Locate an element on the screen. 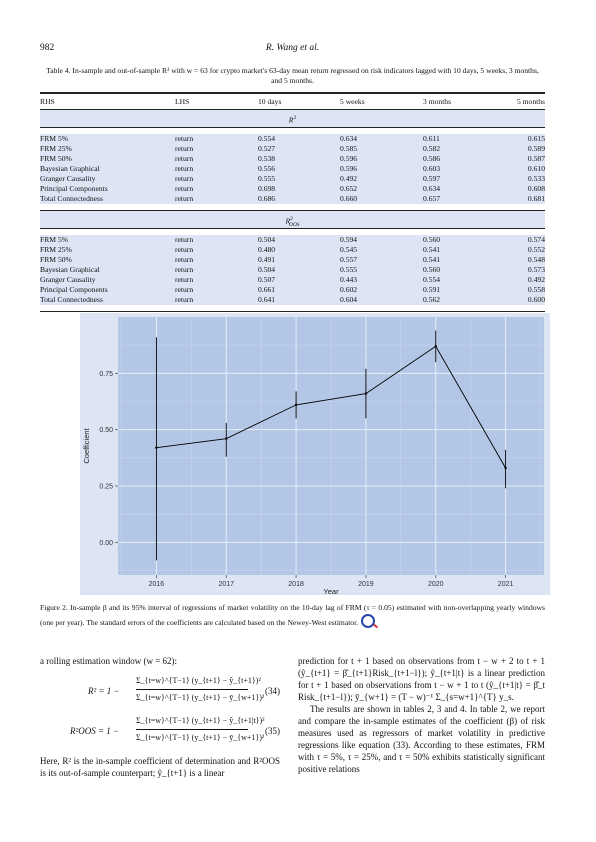 The height and width of the screenshot is (842, 596). r2-cell-5months: 0.589 is located at coordinates (536, 148).